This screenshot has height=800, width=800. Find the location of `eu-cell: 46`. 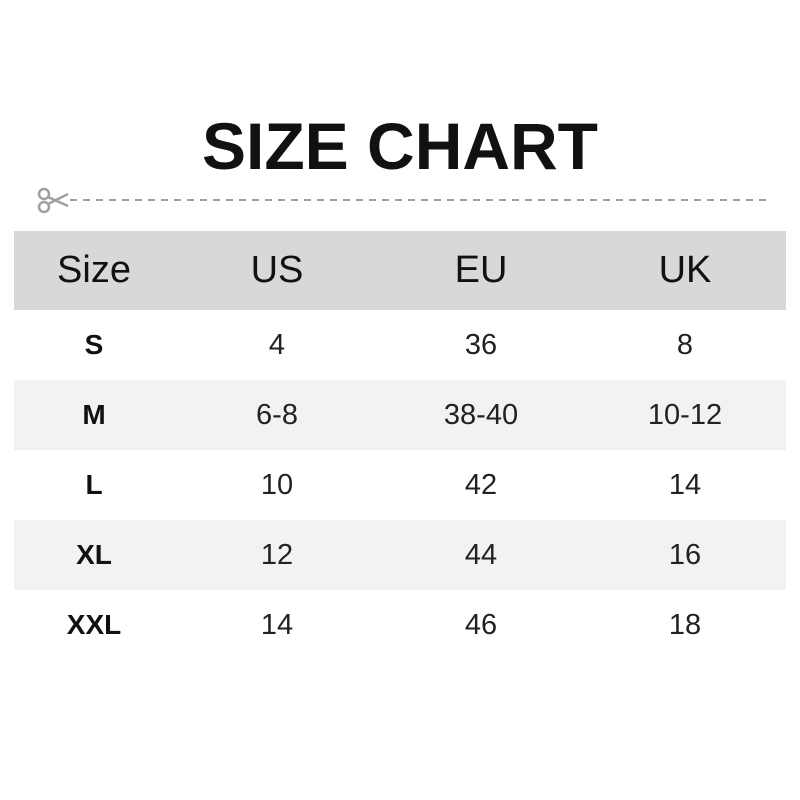

eu-cell: 46 is located at coordinates (481, 624).